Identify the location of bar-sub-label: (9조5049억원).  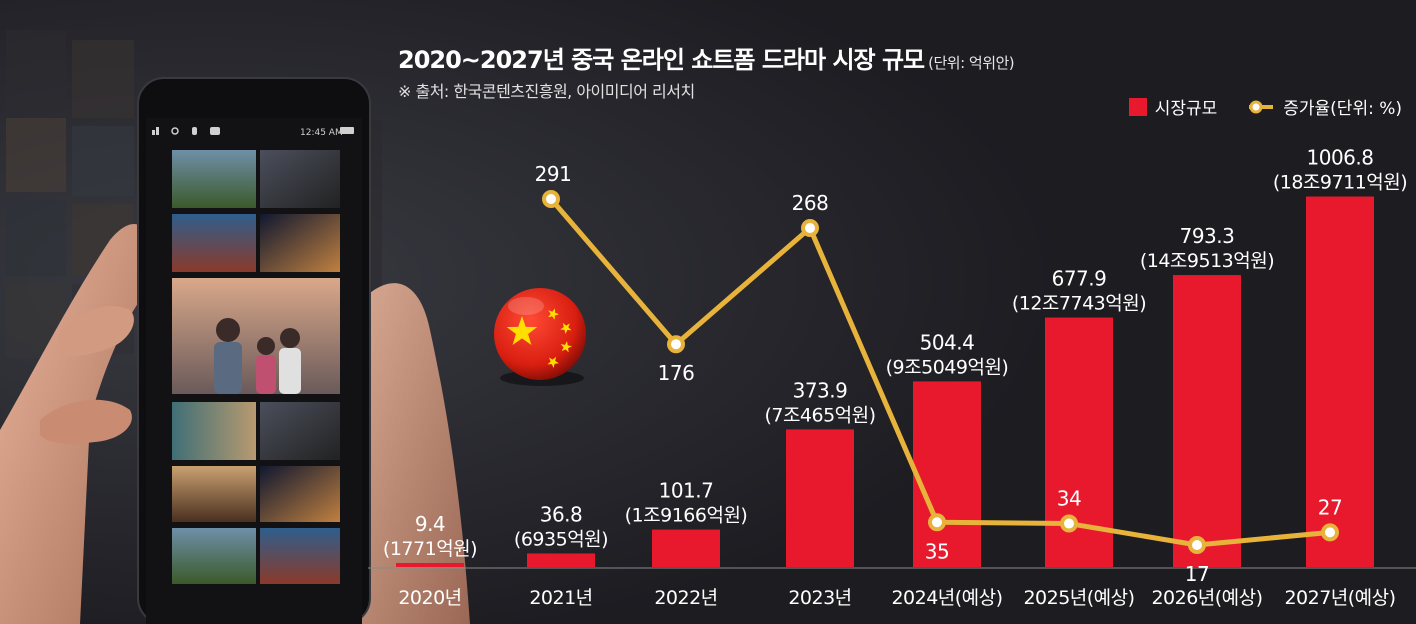
(947, 367).